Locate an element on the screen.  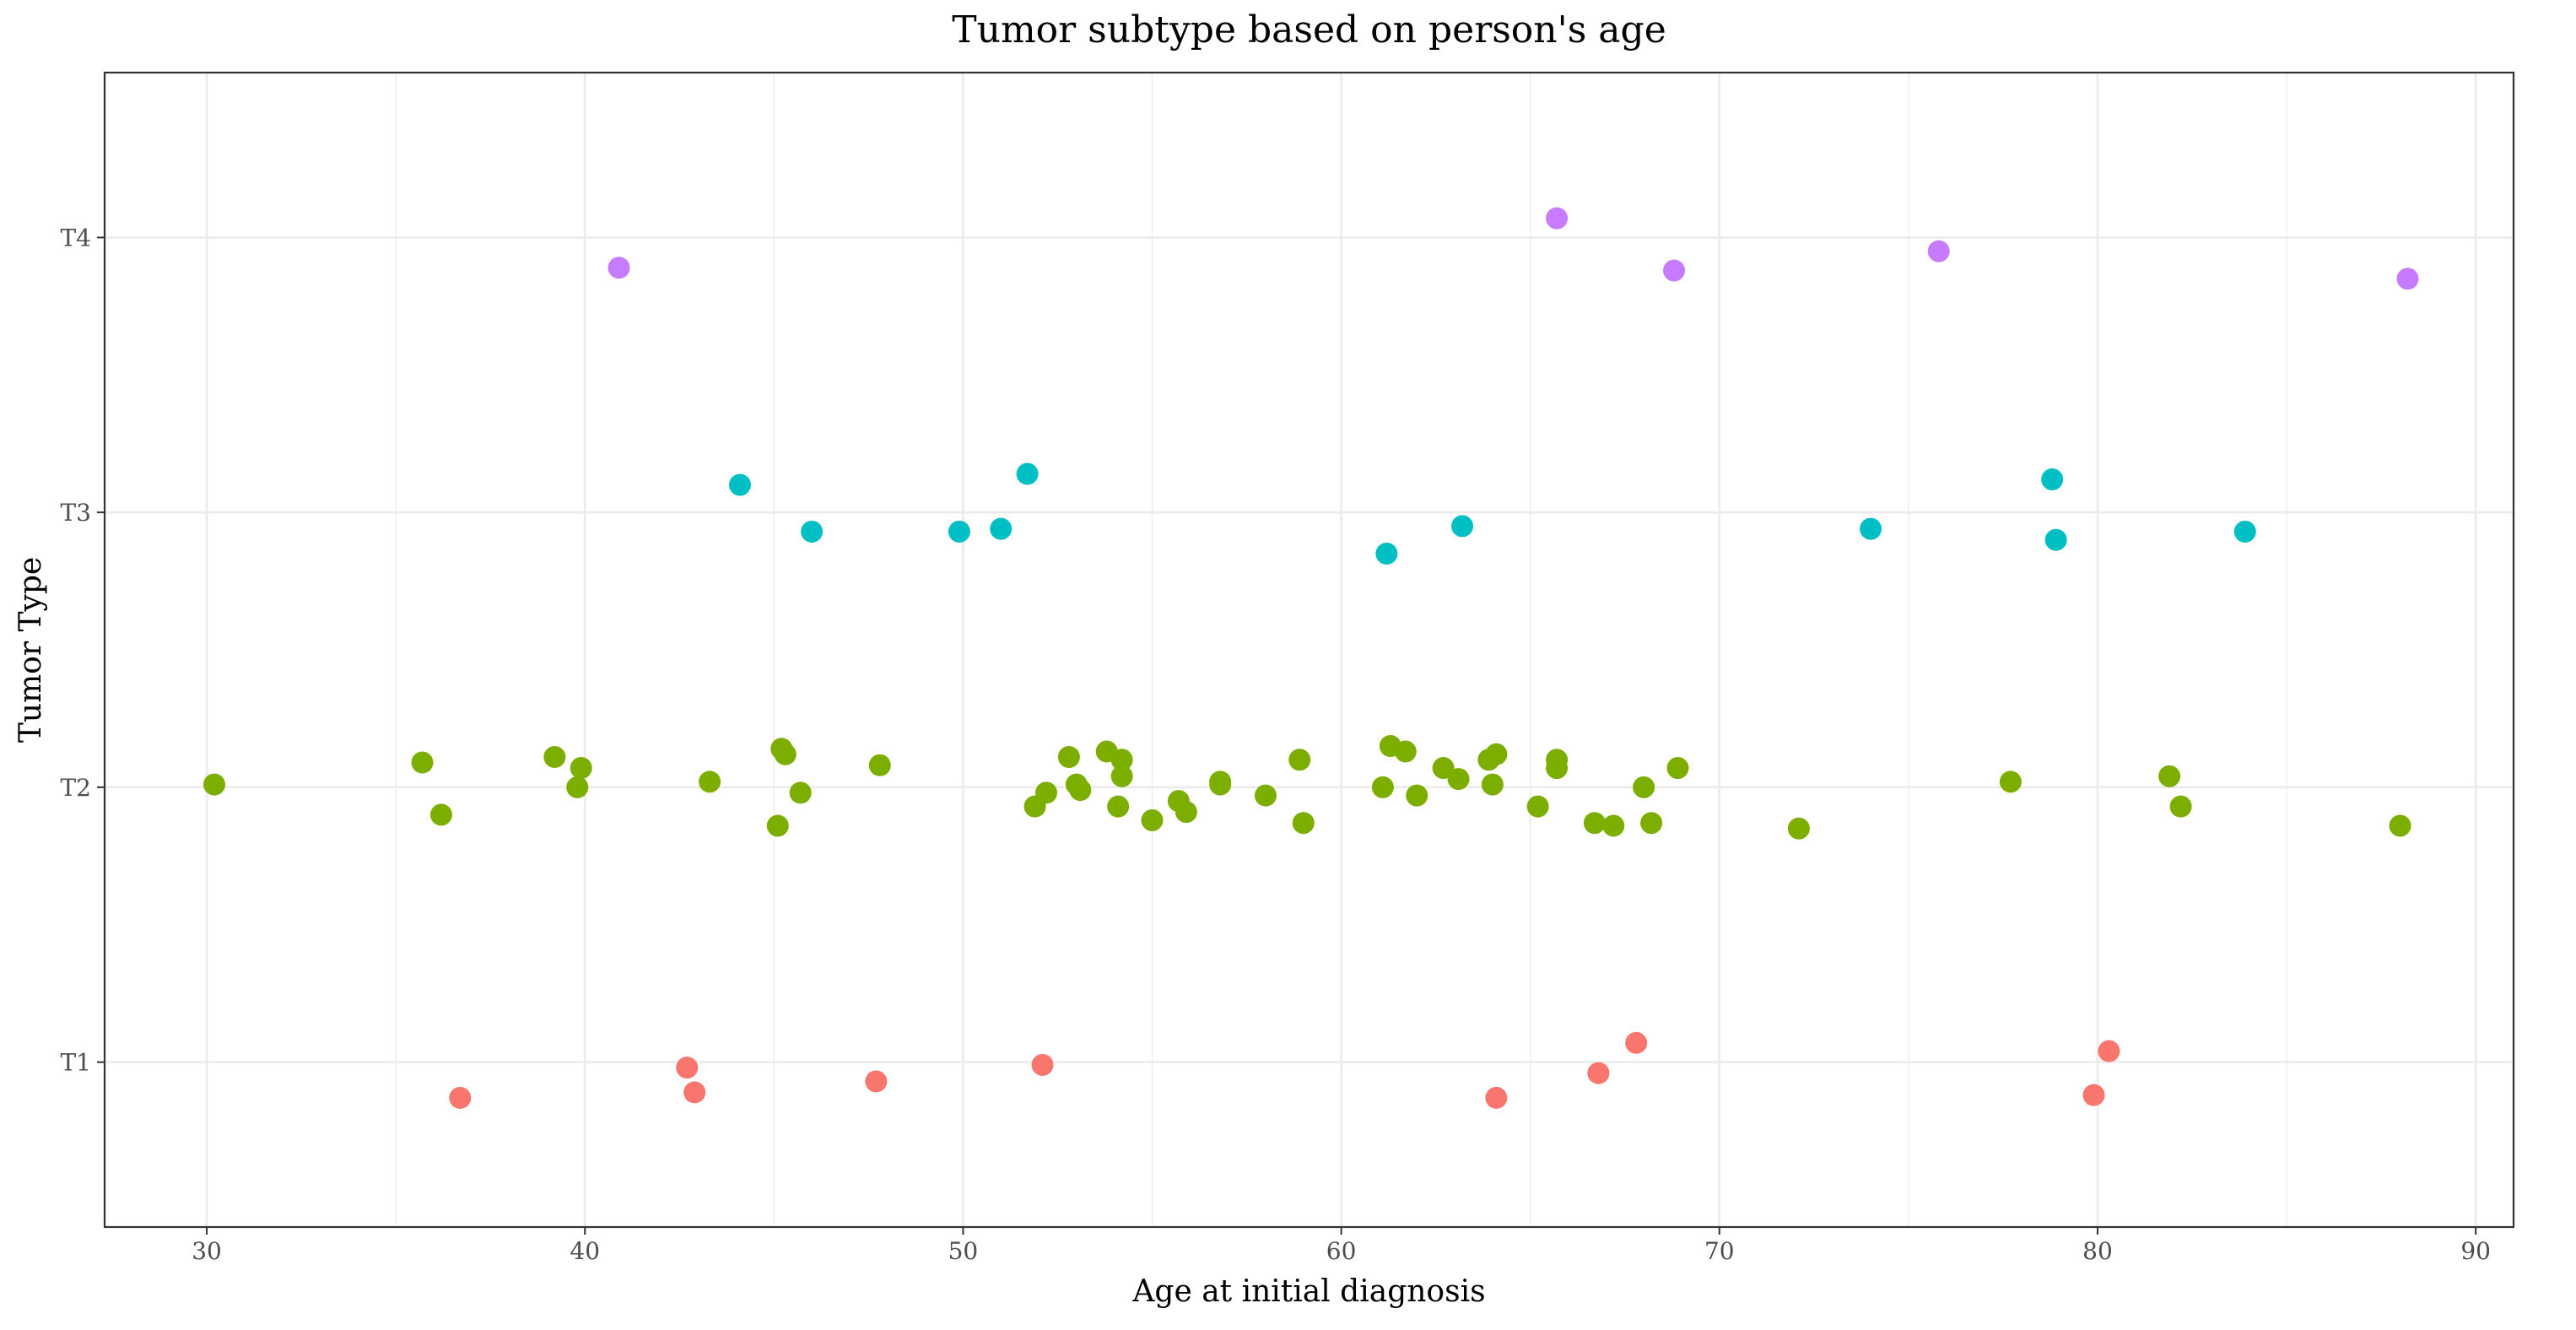
x-axis-label: Age at initial diagnosis is located at coordinates (1308, 1292).